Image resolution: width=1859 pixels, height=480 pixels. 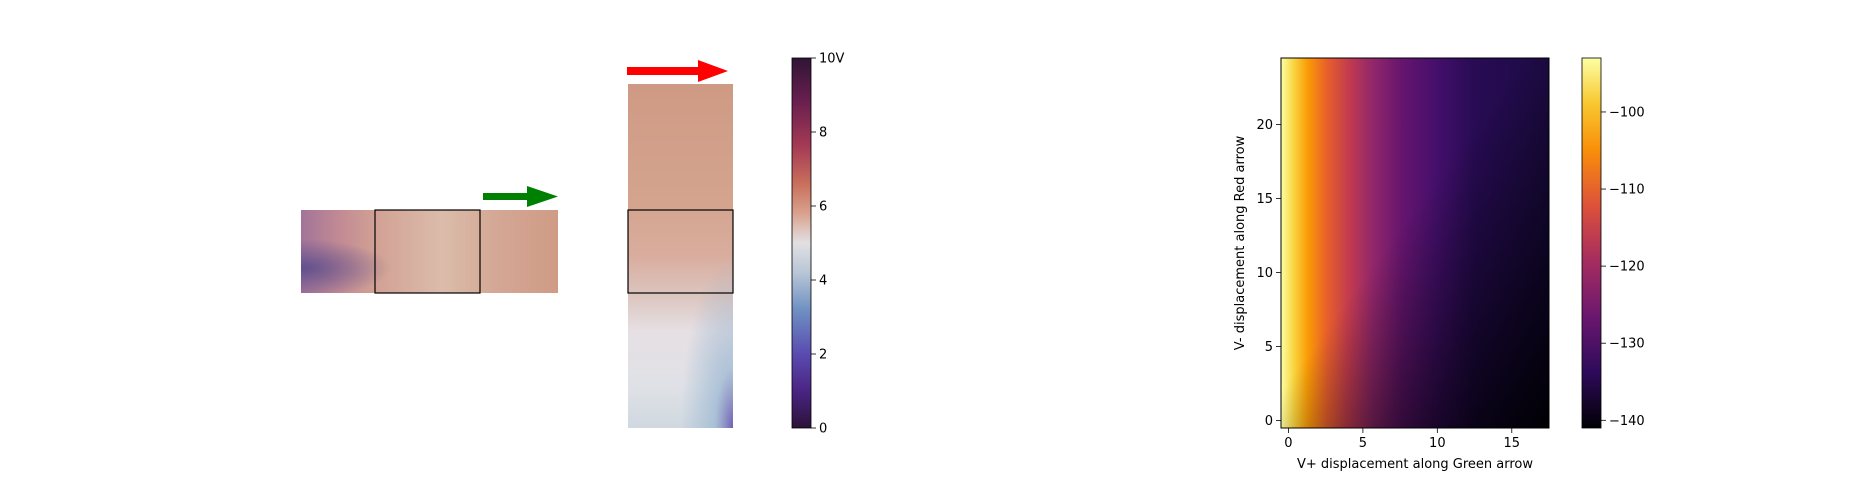 What do you see at coordinates (1627, 267) in the screenshot?
I see `heatmap-colorbar-tick-label-2: −120` at bounding box center [1627, 267].